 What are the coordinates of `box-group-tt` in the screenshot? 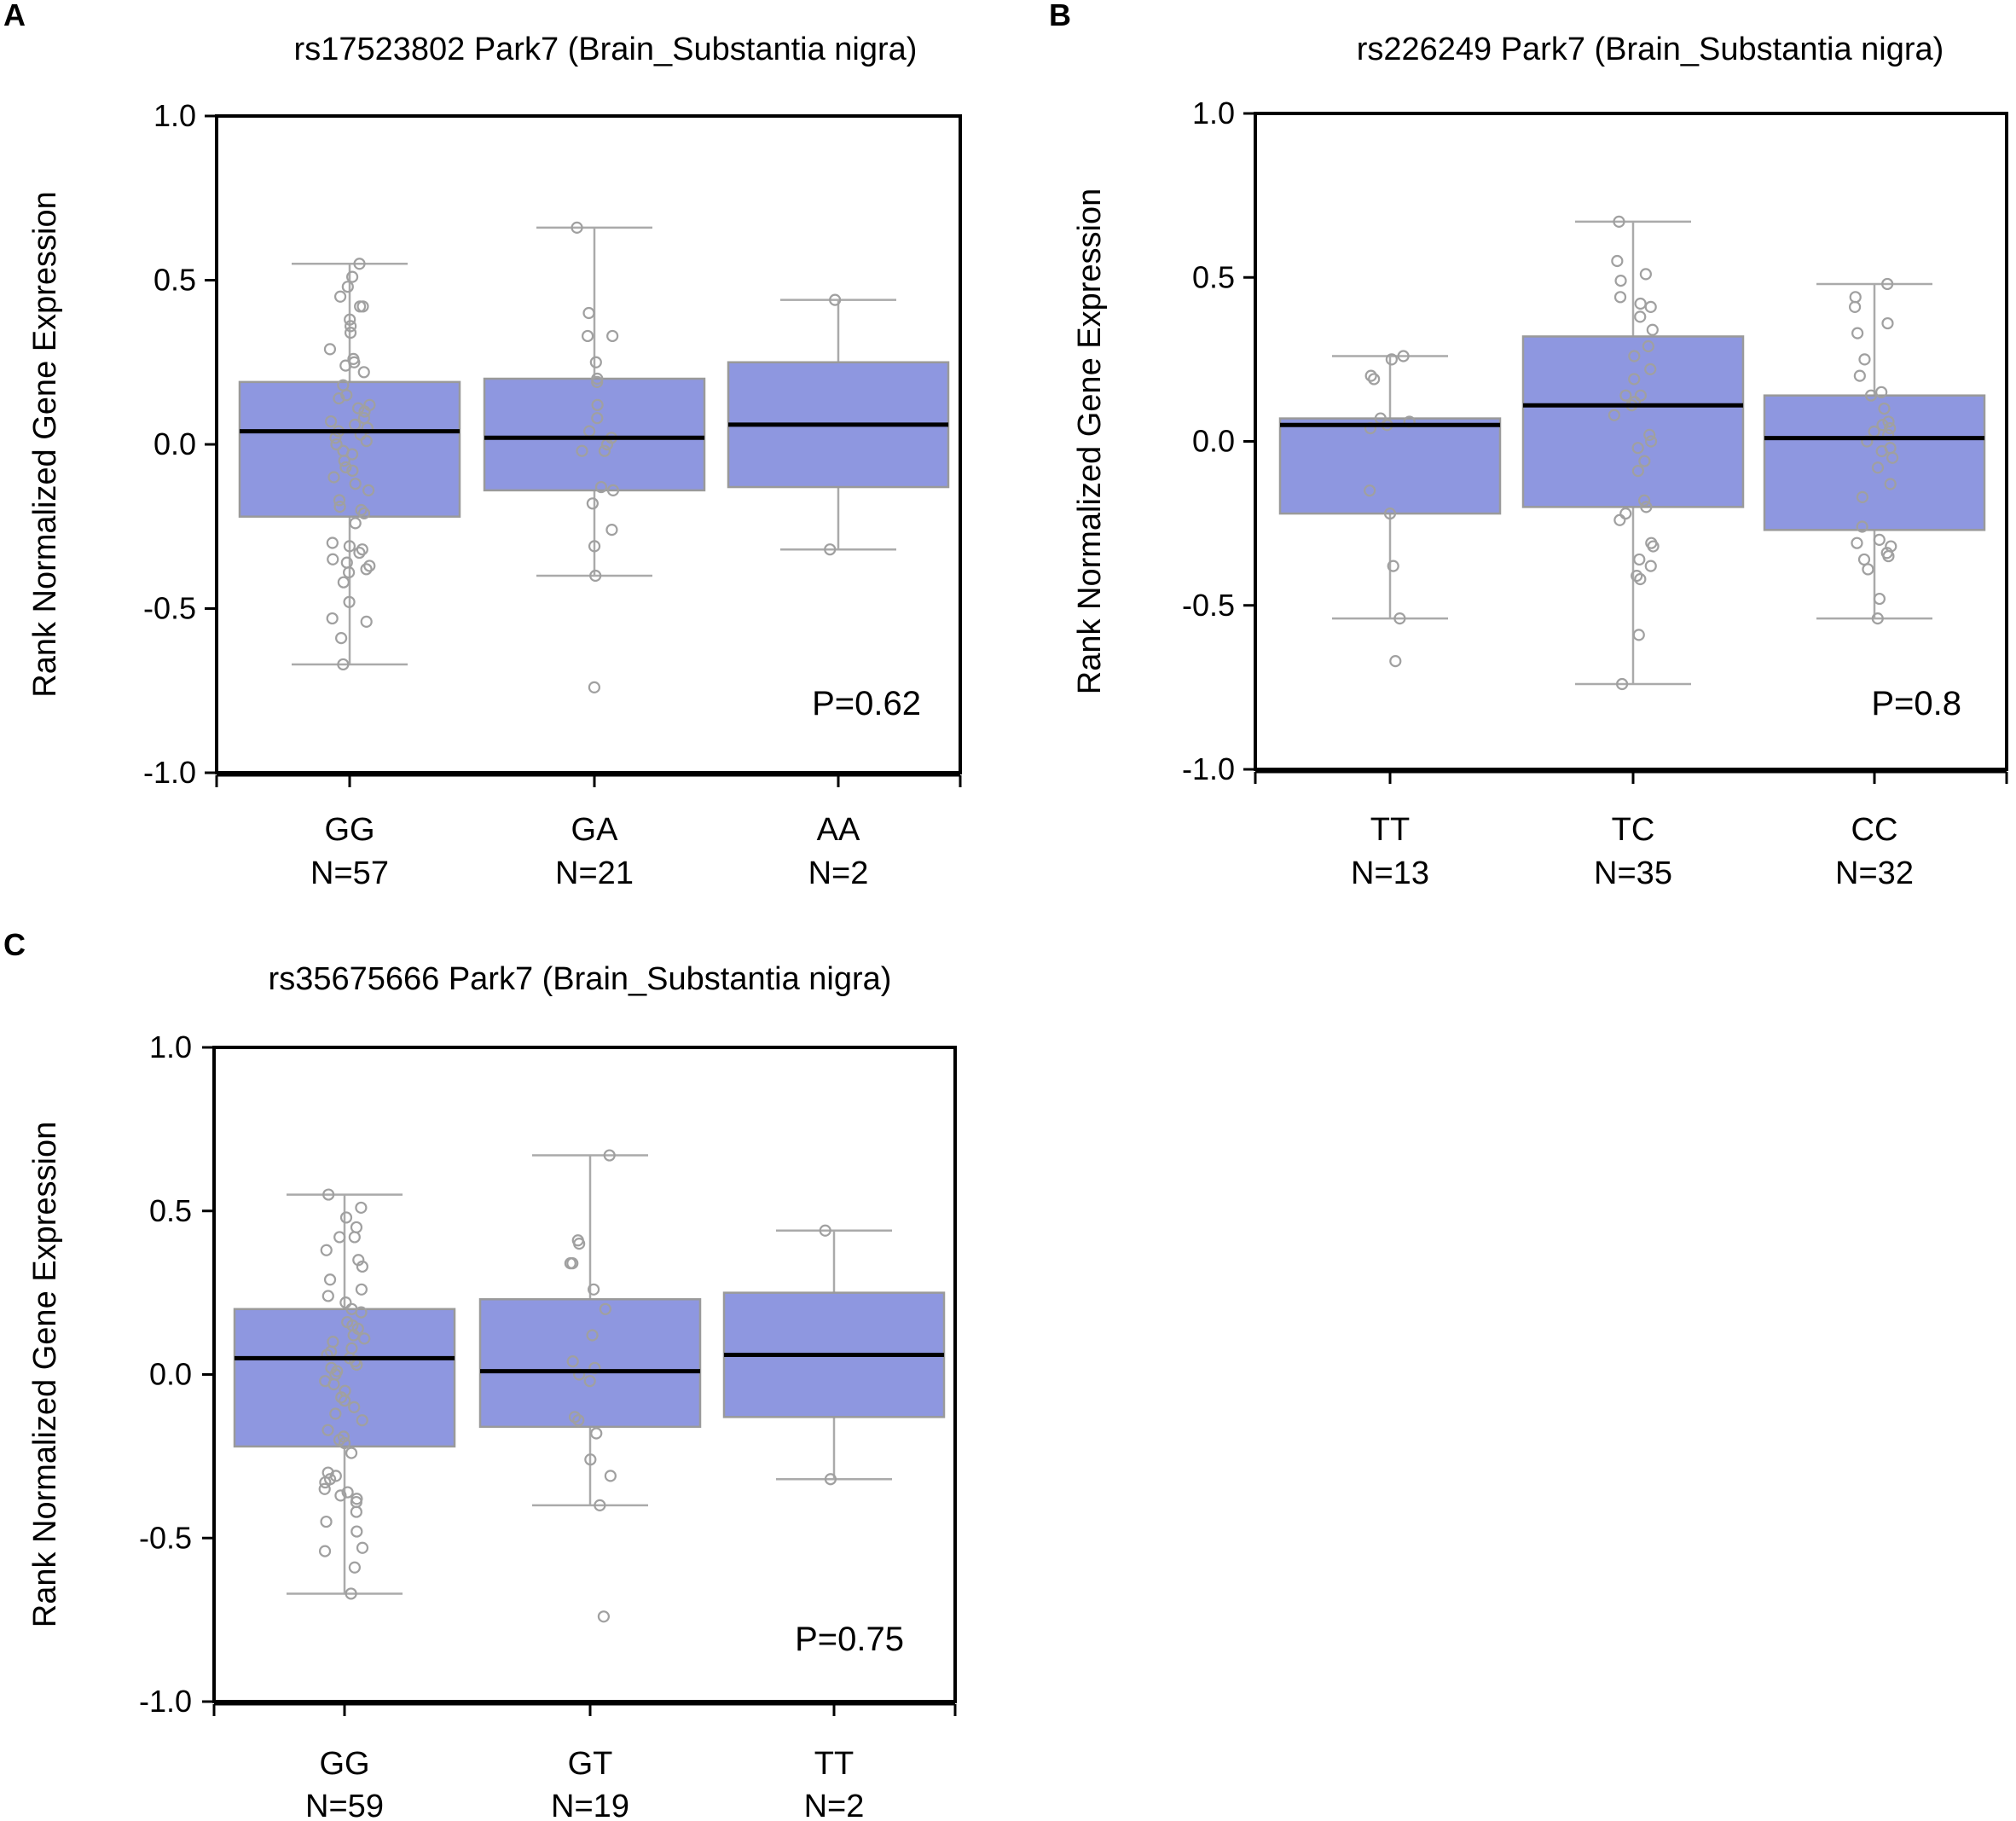 It's located at (834, 1355).